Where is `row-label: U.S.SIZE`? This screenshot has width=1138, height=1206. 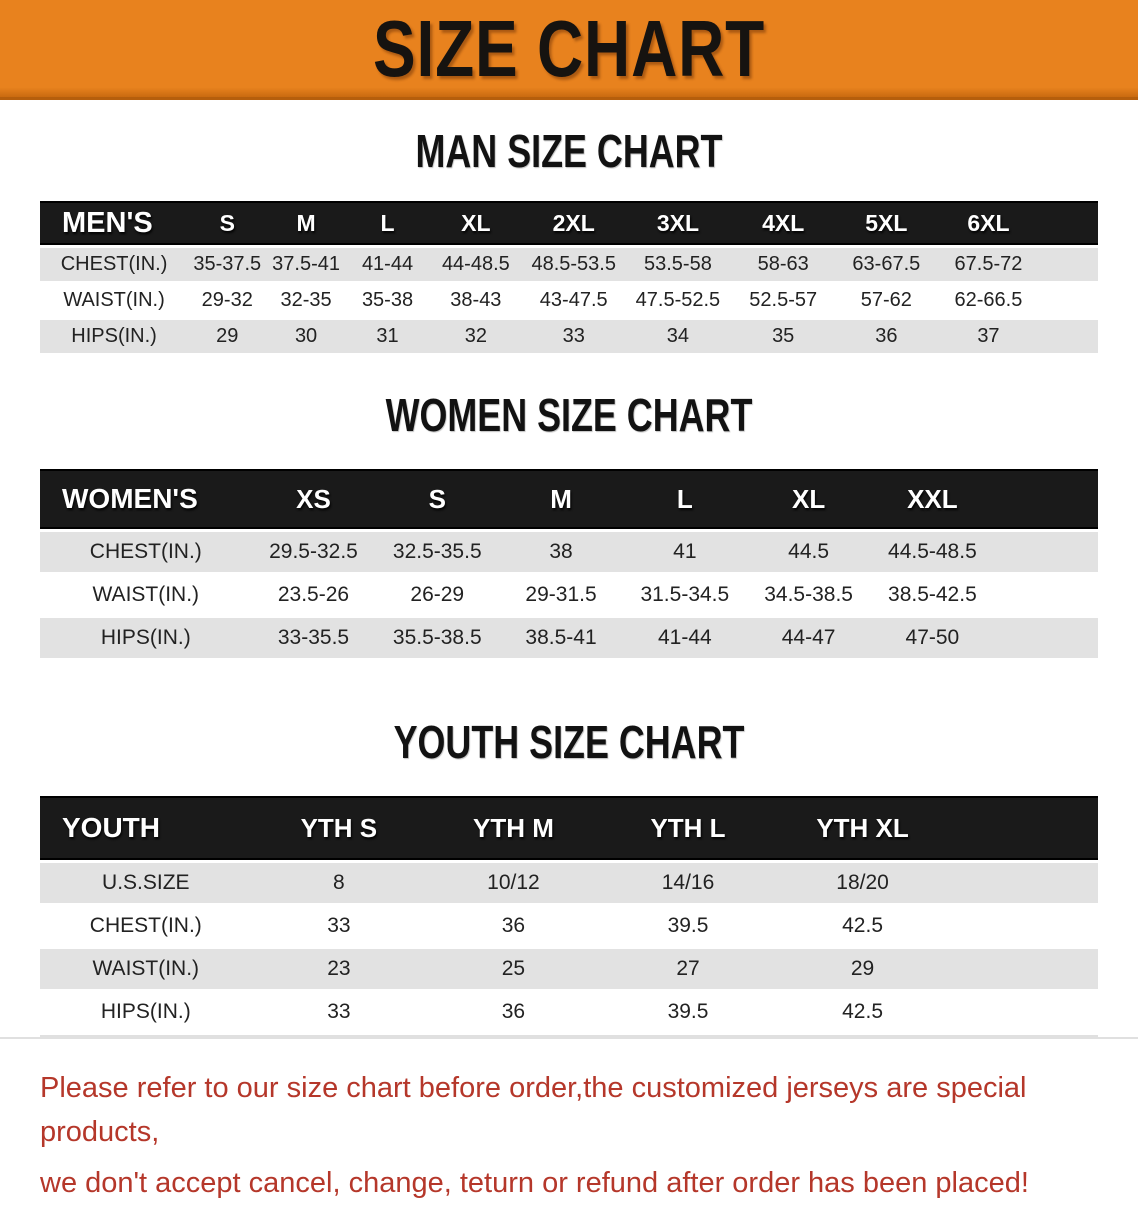
row-label: U.S.SIZE is located at coordinates (146, 883).